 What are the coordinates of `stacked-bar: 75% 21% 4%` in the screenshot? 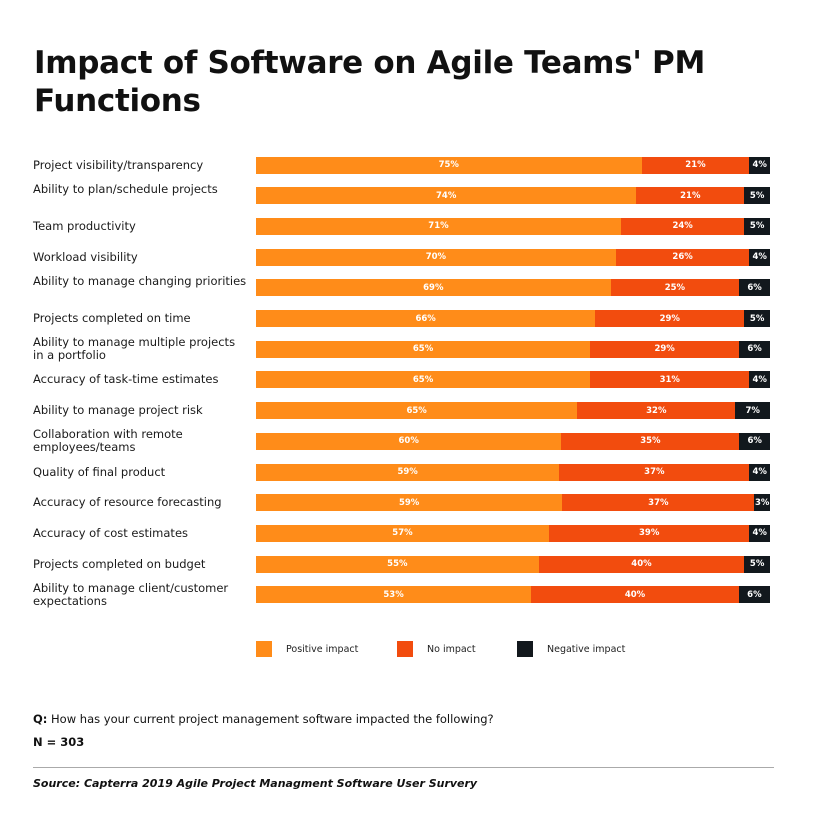 It's located at (513, 165).